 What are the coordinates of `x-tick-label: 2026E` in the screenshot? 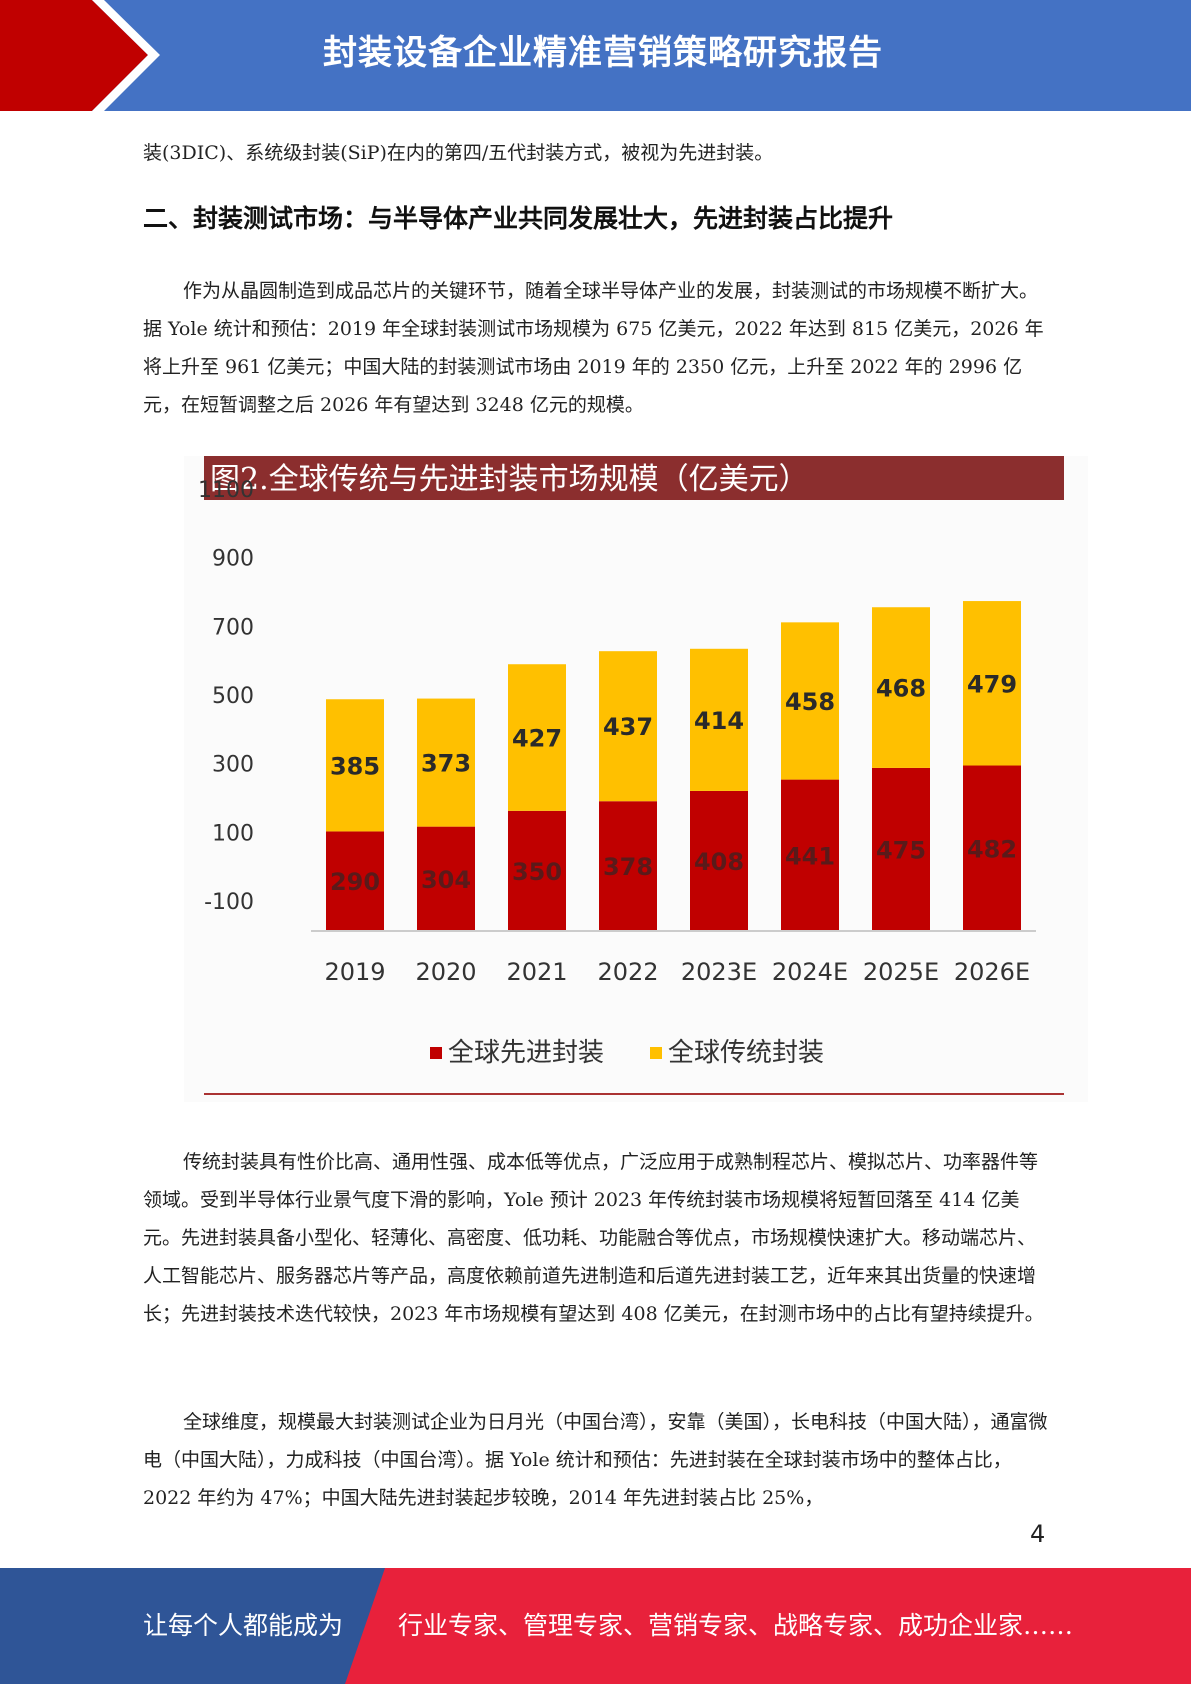 It's located at (992, 972).